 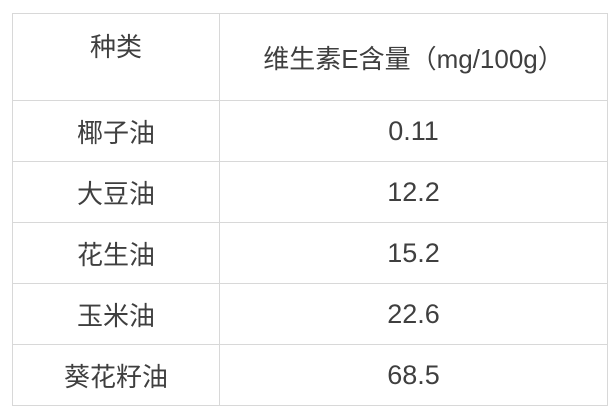 I want to click on header-cell-value: 维生素E含量（mg/100g）, so click(x=413, y=57).